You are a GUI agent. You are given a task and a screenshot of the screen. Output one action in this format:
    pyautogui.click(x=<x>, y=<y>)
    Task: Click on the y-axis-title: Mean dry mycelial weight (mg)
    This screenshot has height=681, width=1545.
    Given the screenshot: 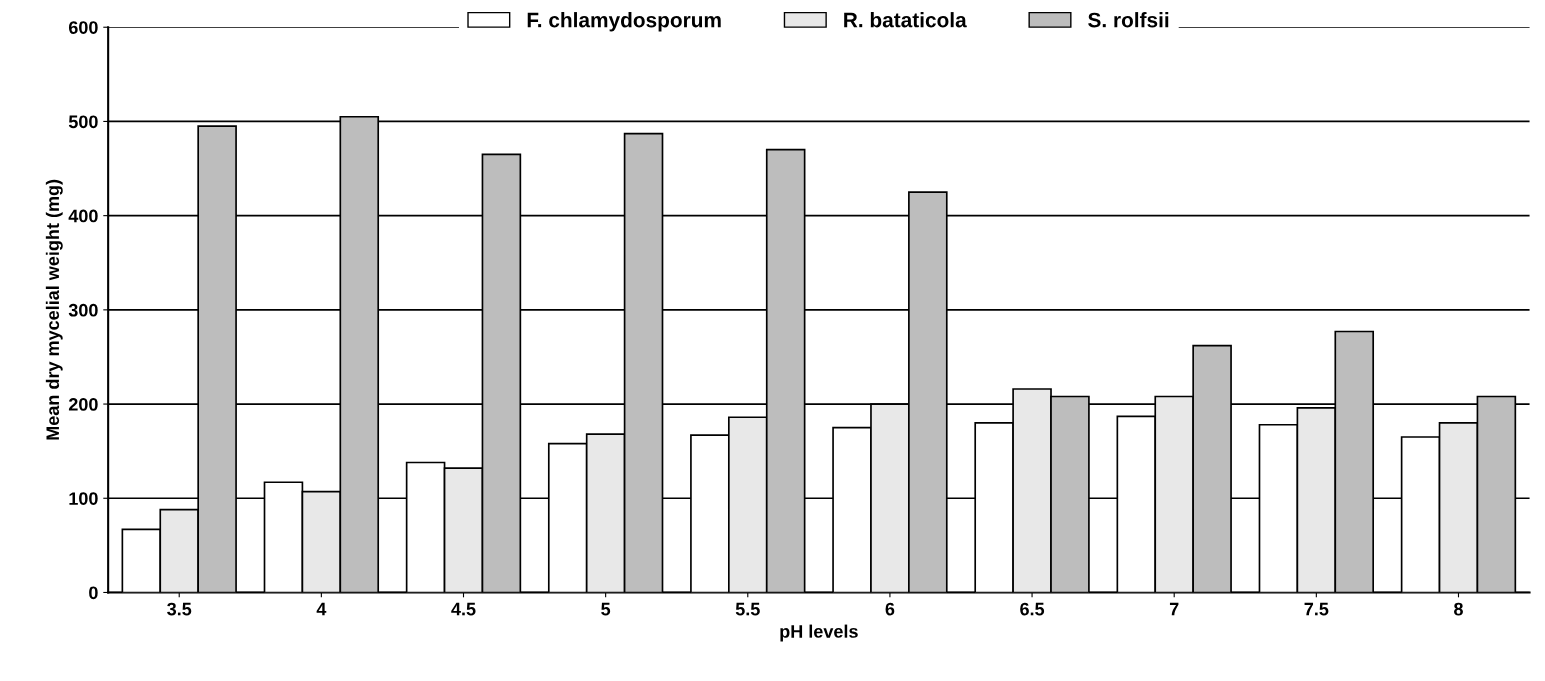 What is the action you would take?
    pyautogui.click(x=54, y=309)
    